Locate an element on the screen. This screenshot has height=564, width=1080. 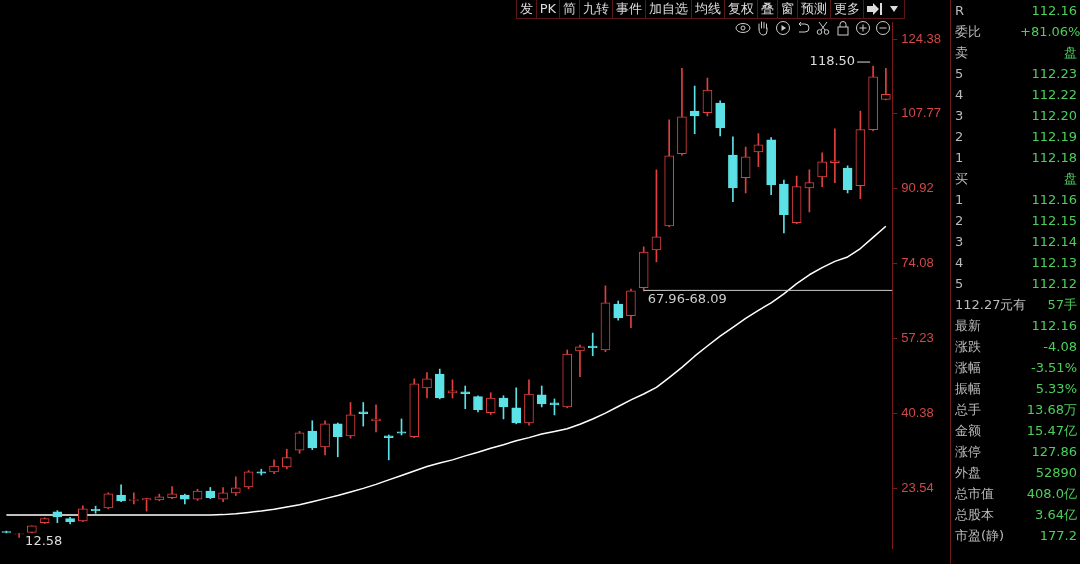
text: -3.51% is located at coordinates (1054, 368).